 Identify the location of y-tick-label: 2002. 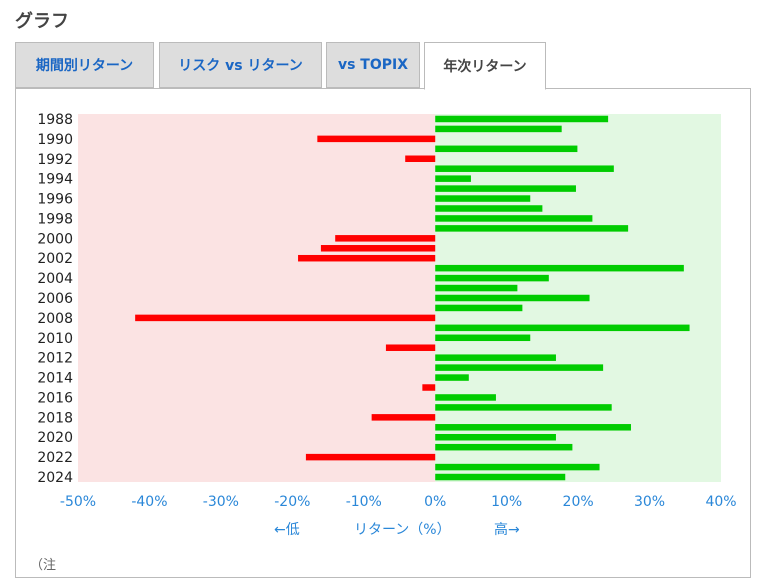
(55, 259).